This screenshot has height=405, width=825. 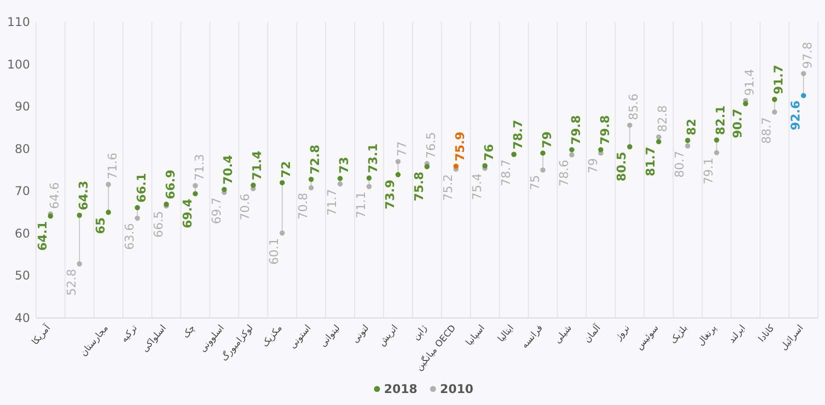 I want to click on x-tick-label: نروژ, so click(x=622, y=334).